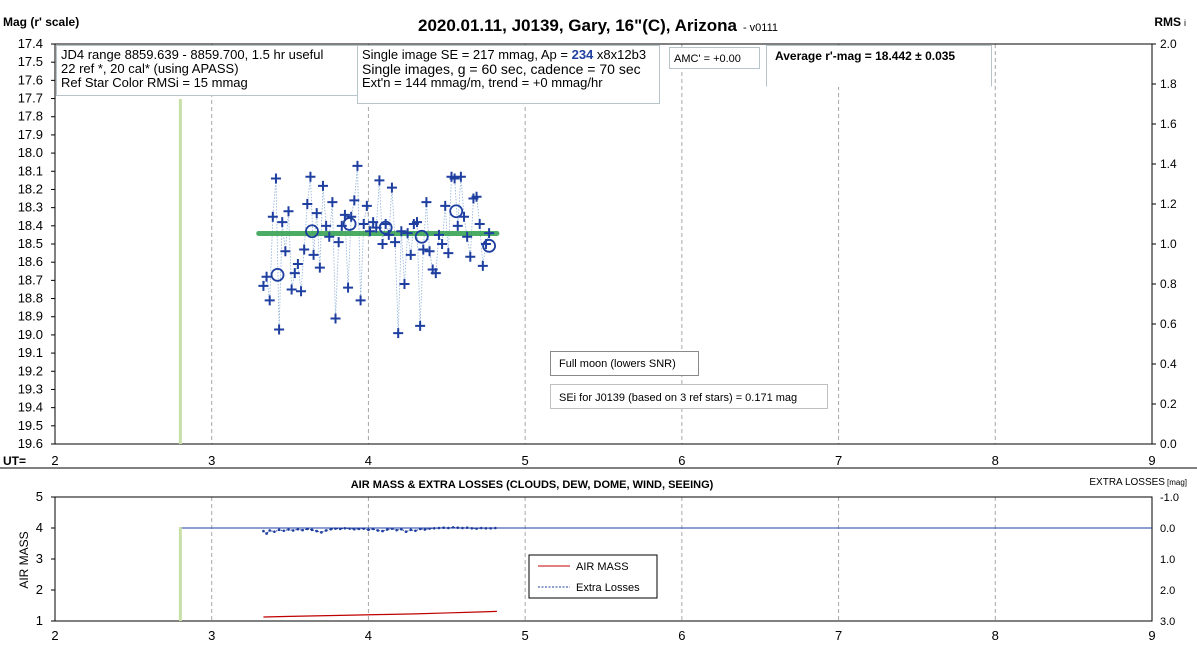  Describe the element at coordinates (621, 54) in the screenshot. I see `info-se-suffix: x8x12b3` at that location.